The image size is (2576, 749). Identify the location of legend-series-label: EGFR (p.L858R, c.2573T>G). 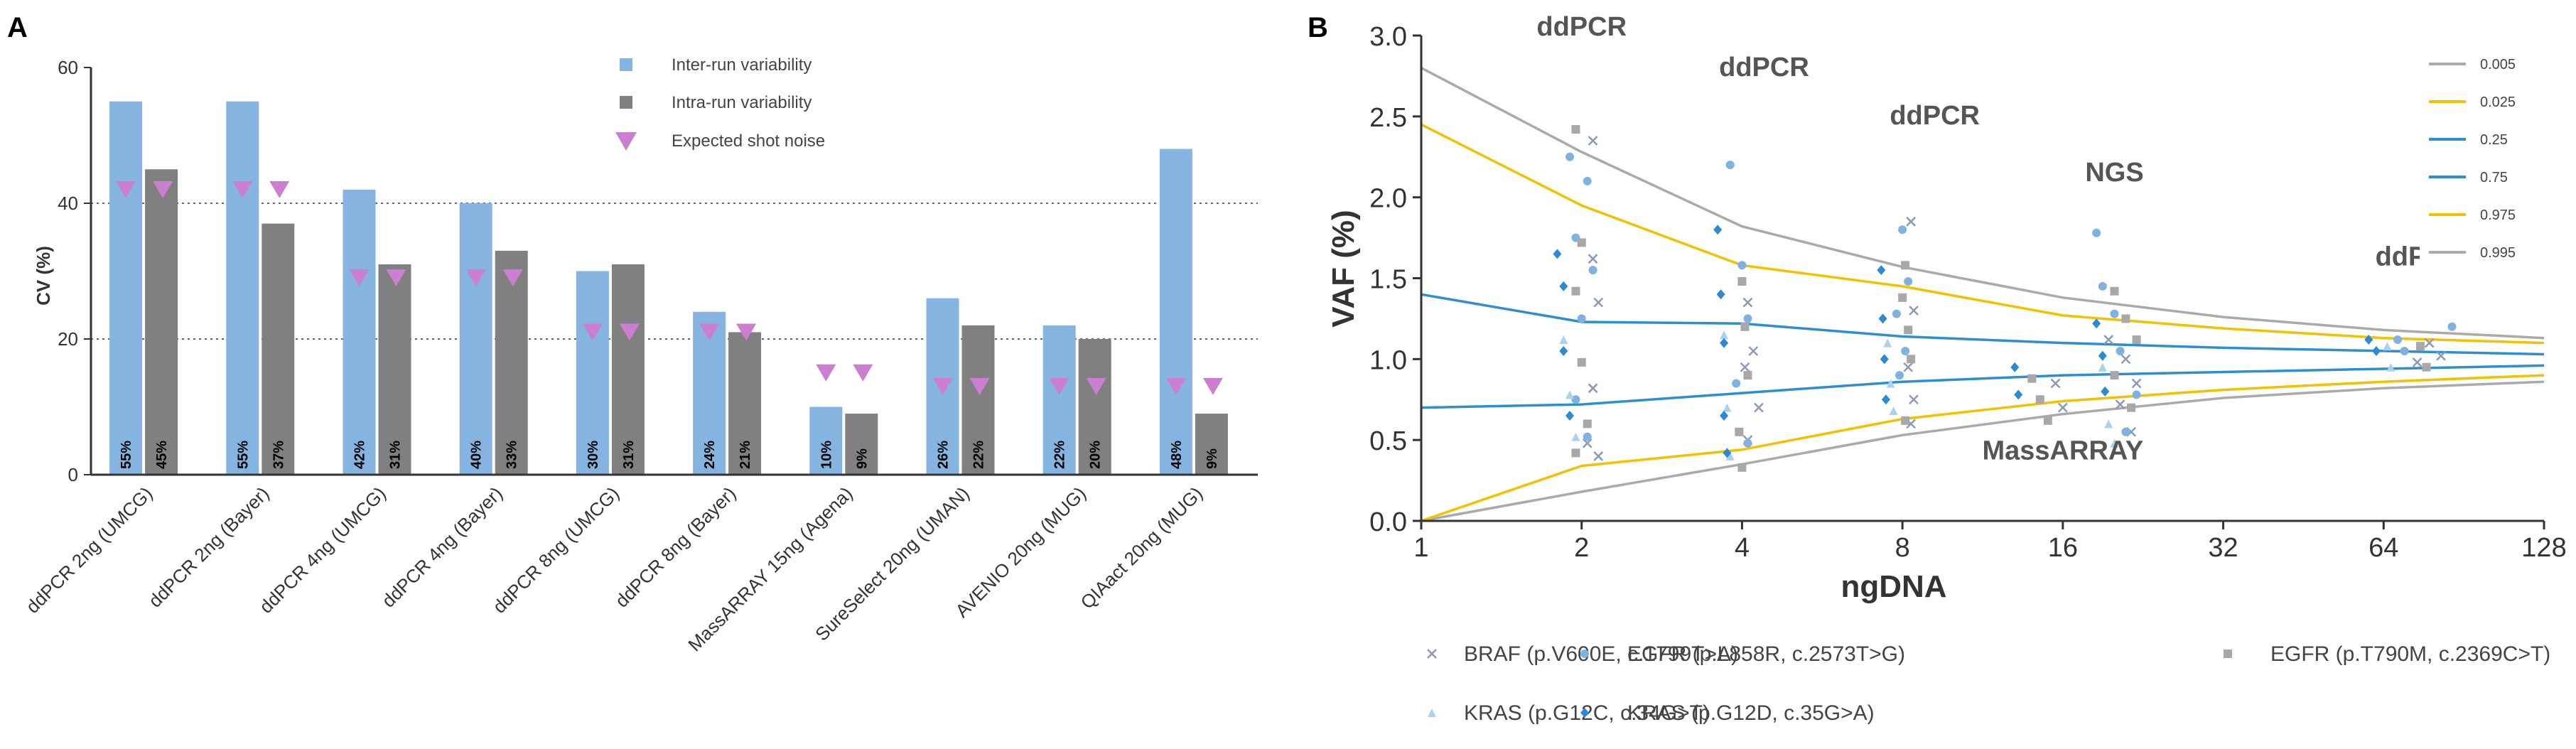
(1766, 654).